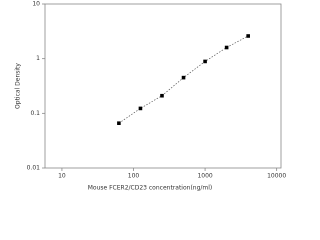 This screenshot has height=240, width=320. I want to click on y-tick-label: 0.1, so click(35, 113).